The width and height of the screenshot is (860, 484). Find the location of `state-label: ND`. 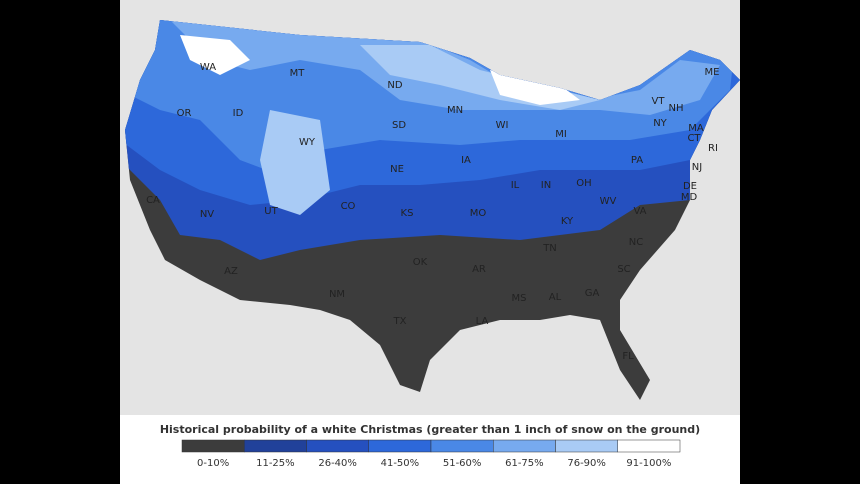

state-label: ND is located at coordinates (394, 85).